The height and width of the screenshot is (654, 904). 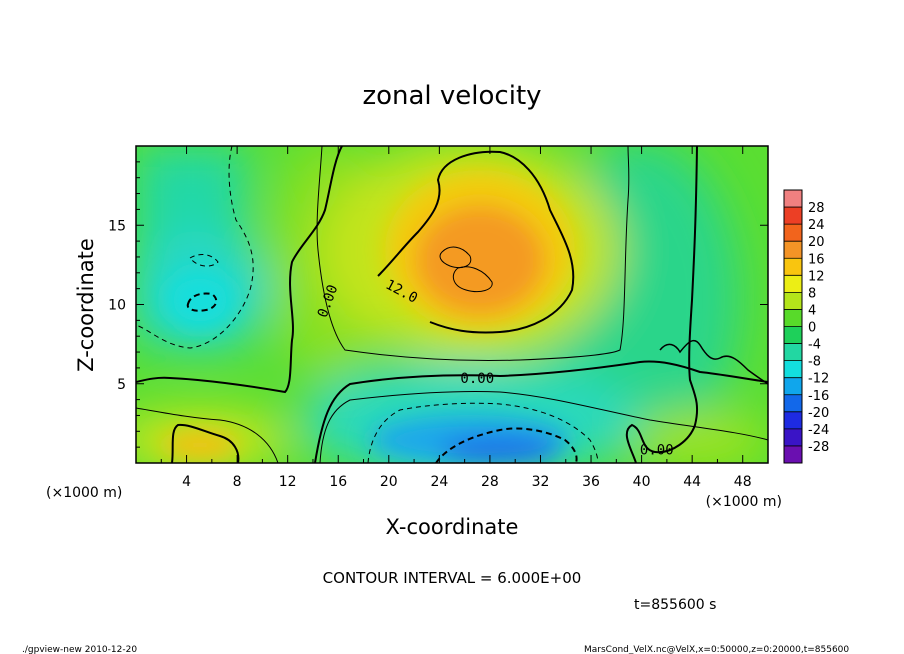 What do you see at coordinates (816, 225) in the screenshot?
I see `colorbar-label: 24` at bounding box center [816, 225].